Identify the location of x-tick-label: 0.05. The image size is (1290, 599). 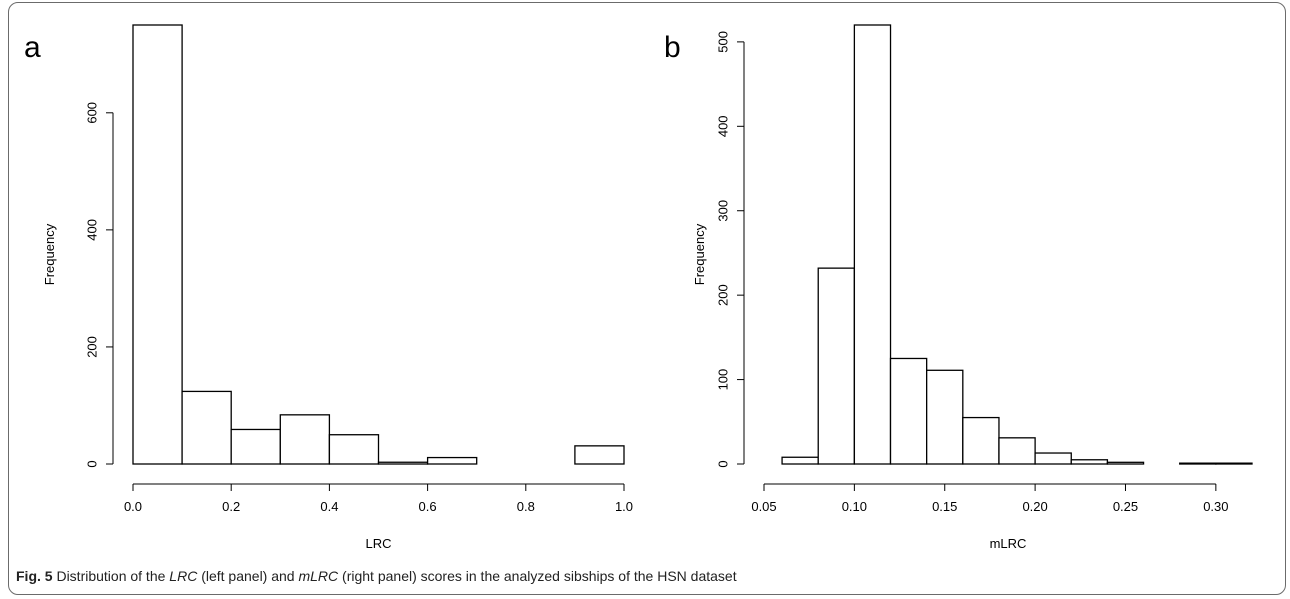
(763, 506).